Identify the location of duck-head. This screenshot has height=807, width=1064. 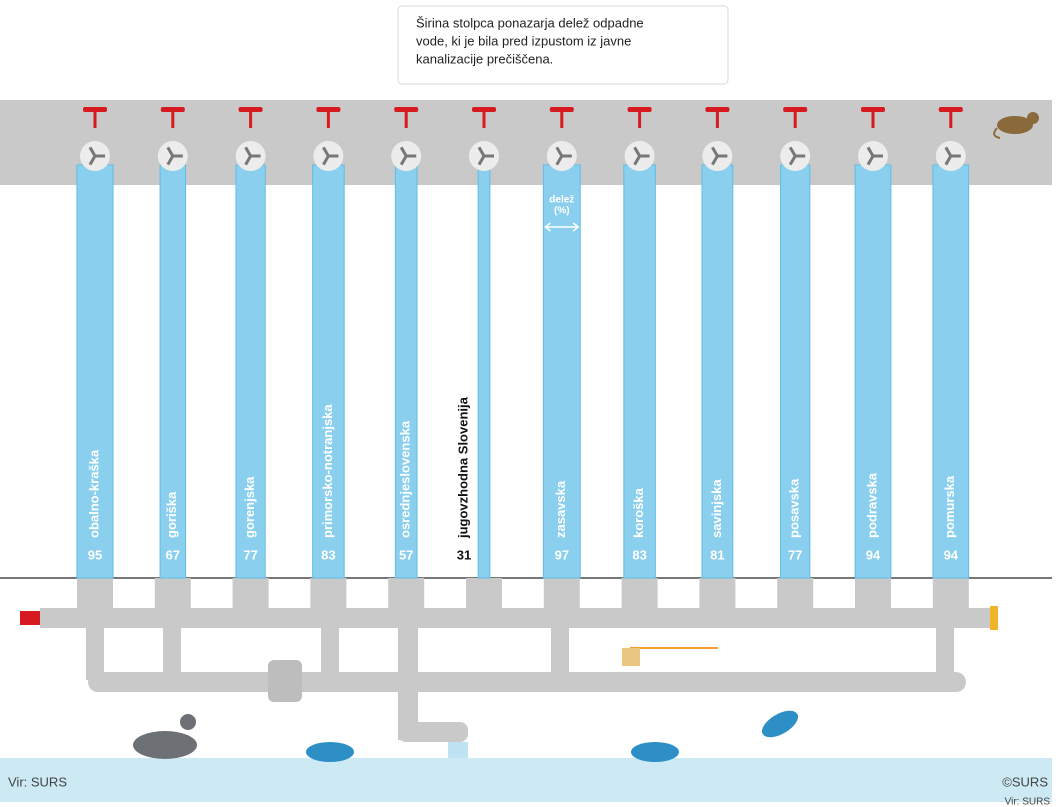
(188, 722).